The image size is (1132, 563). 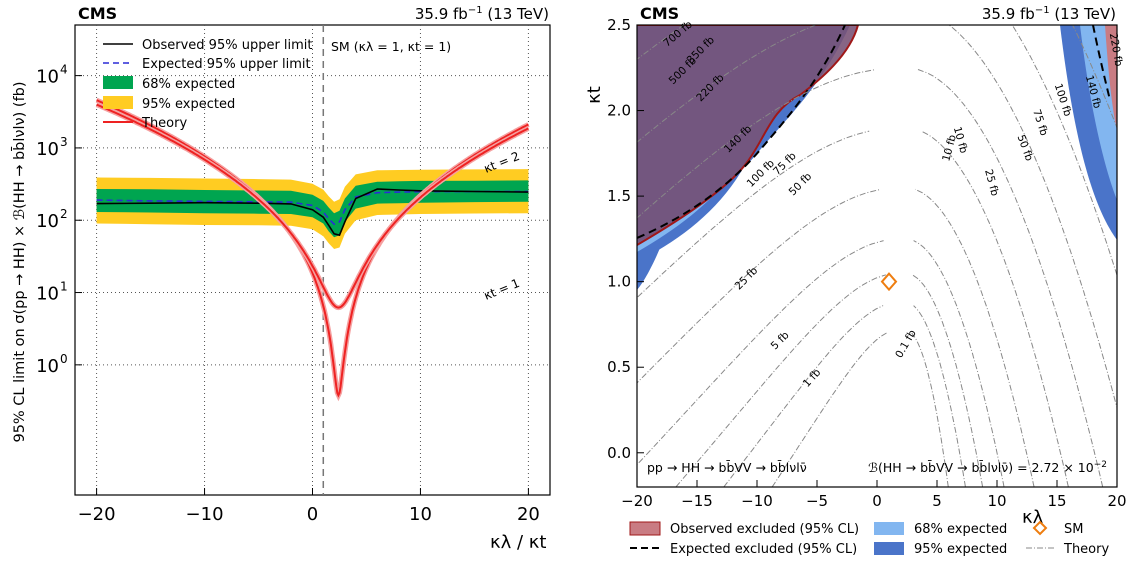 I want to click on process-text: pp → HH → bb̄VV → bb̄lνlν̄, so click(x=727, y=467).